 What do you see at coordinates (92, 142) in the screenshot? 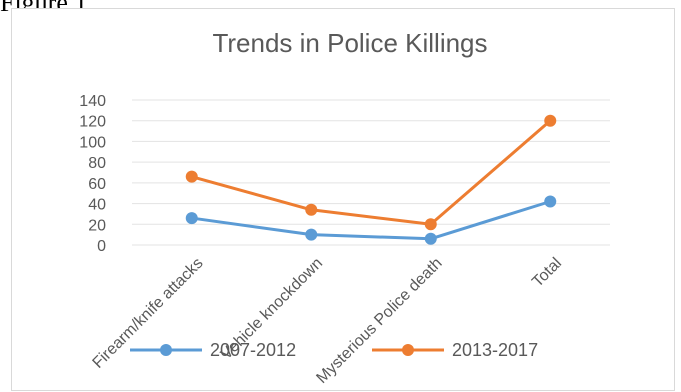
I see `y-tick-label: 100` at bounding box center [92, 142].